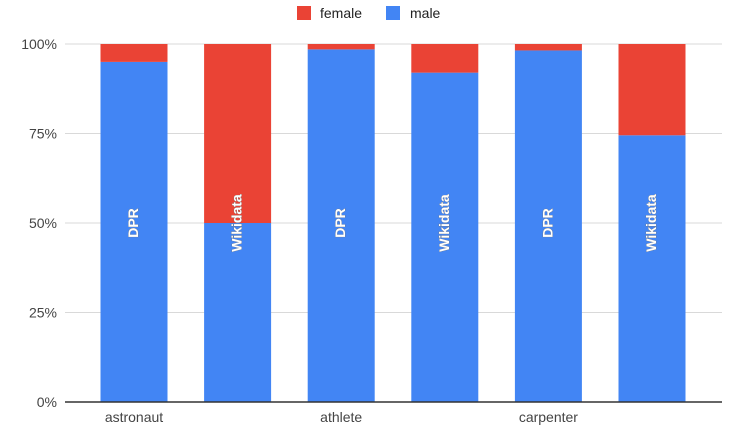  I want to click on x-tick-label: athlete, so click(341, 417).